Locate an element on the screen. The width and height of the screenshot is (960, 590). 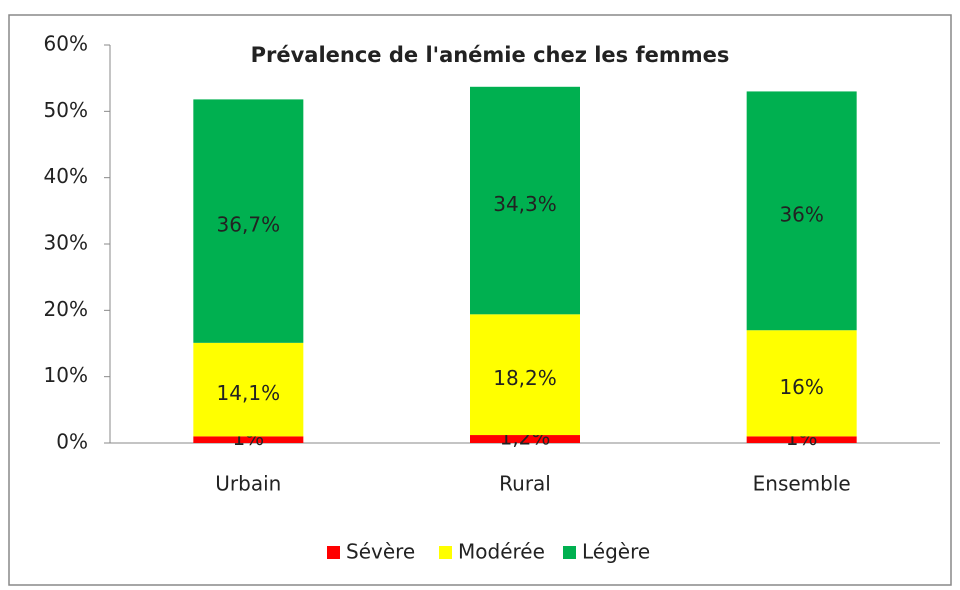
value-label: 16% is located at coordinates (801, 387).